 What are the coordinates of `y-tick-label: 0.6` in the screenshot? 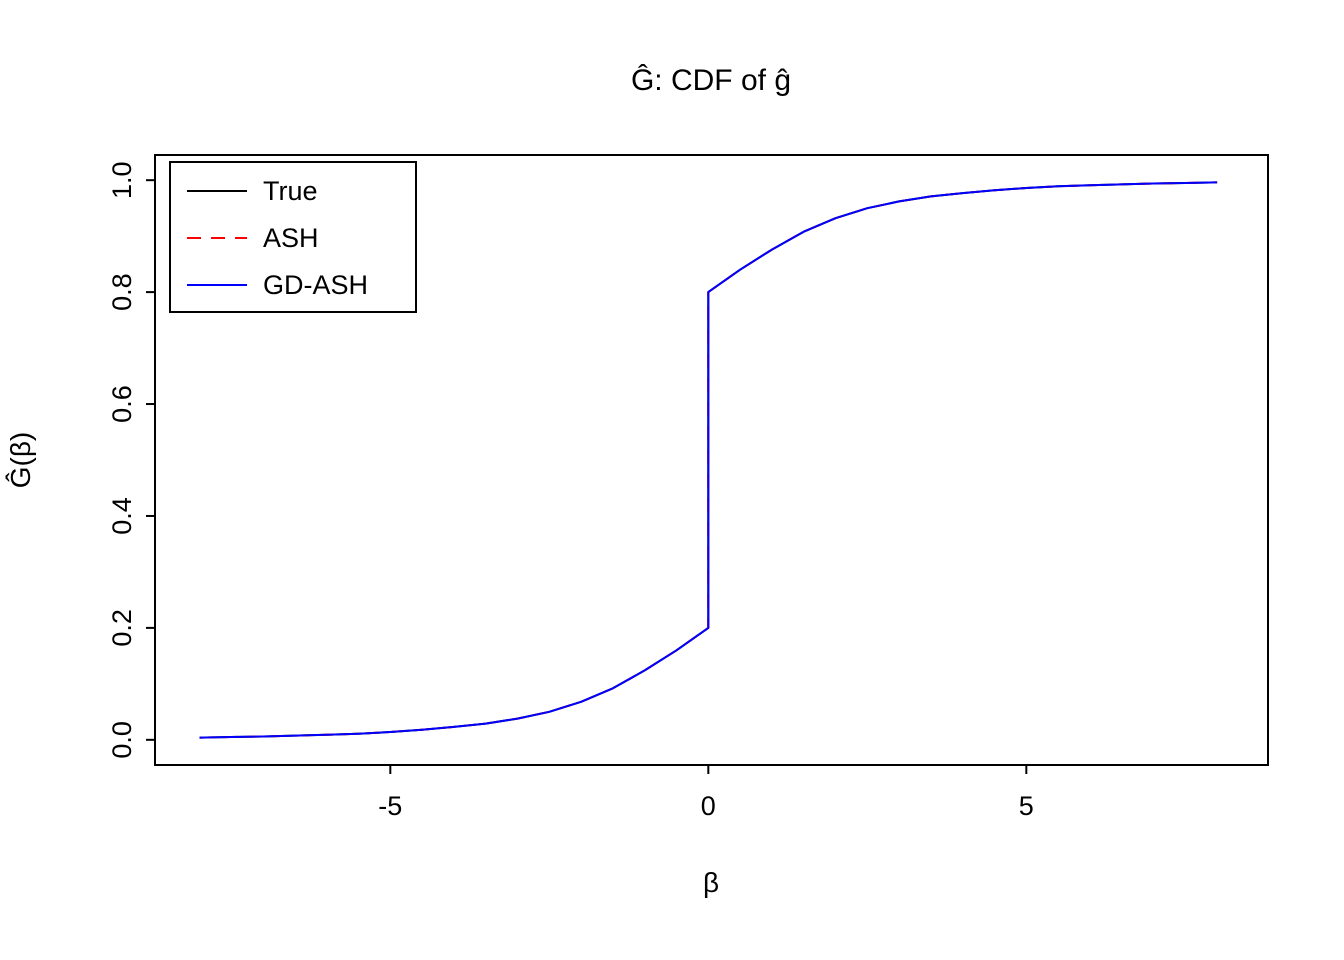 It's located at (122, 404).